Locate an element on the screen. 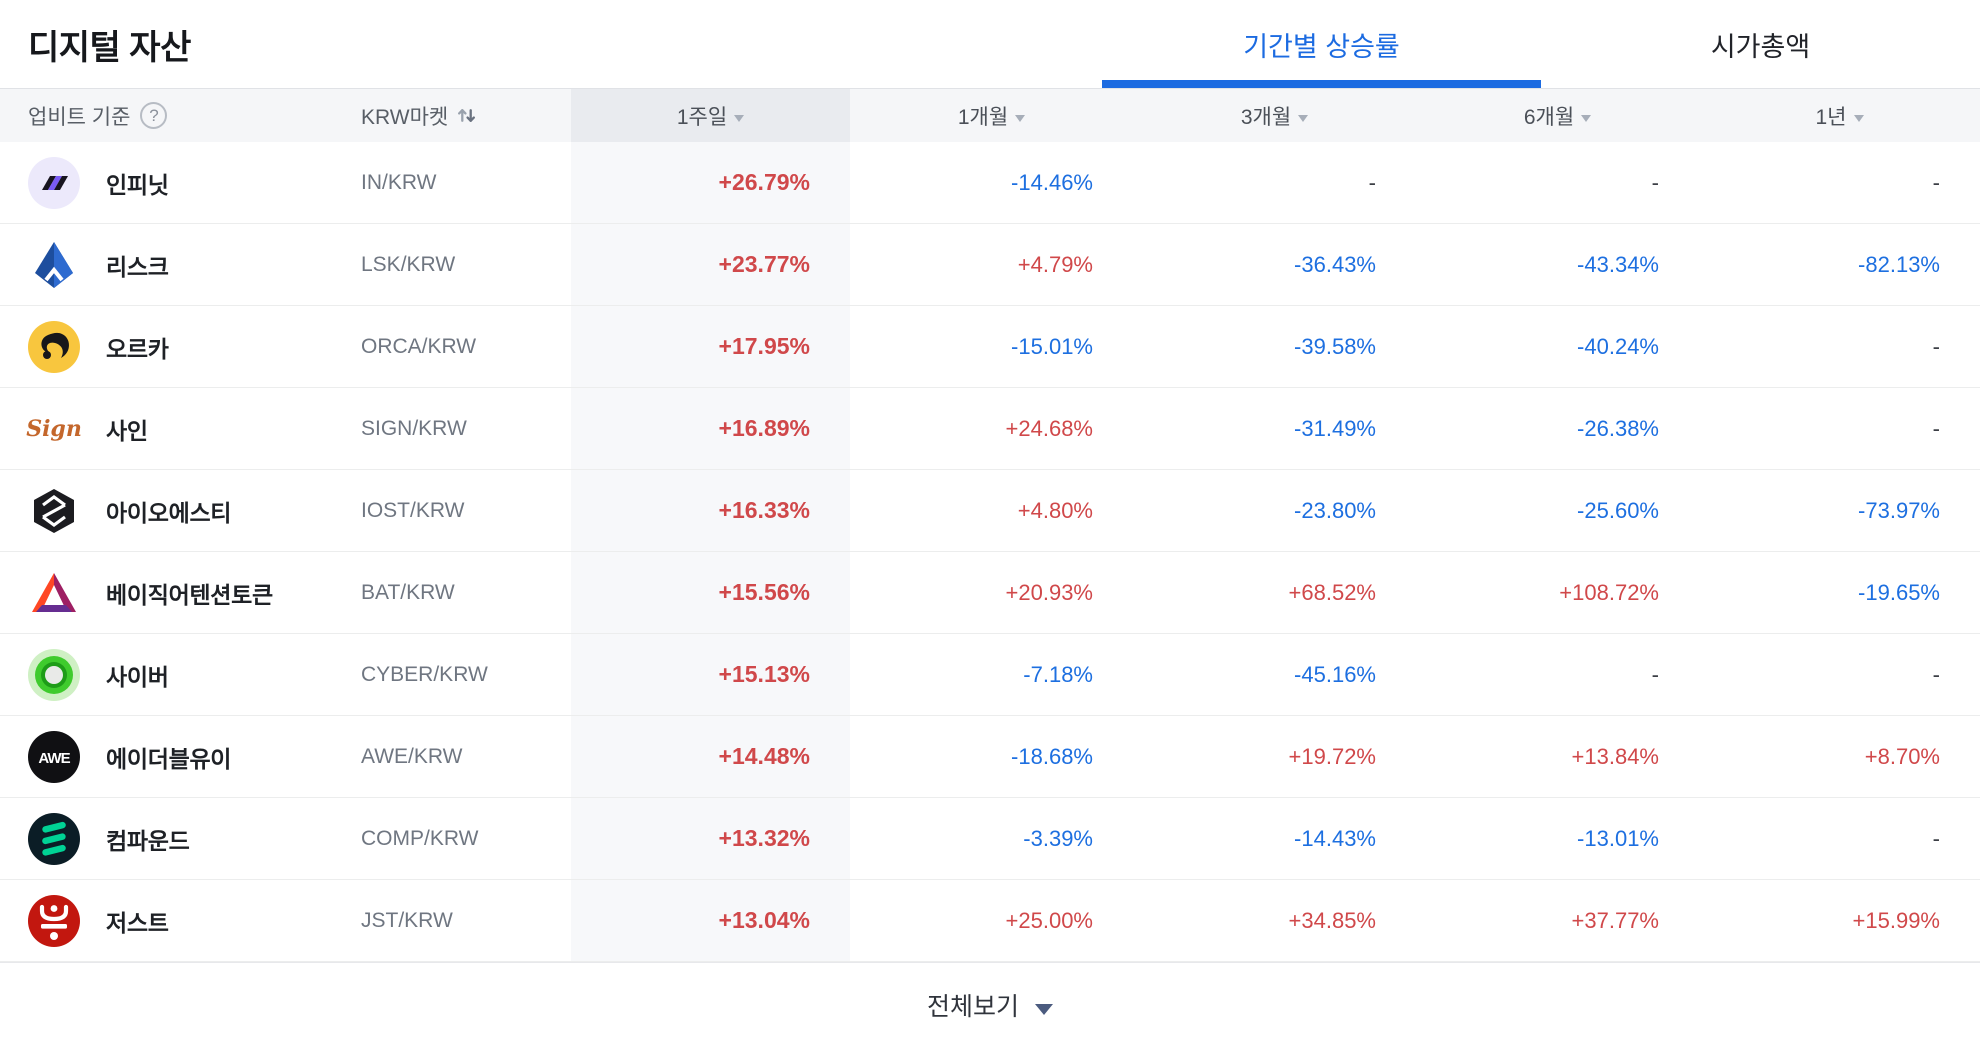 The height and width of the screenshot is (1046, 1980). return-value-1week: +14.48% is located at coordinates (710, 756).